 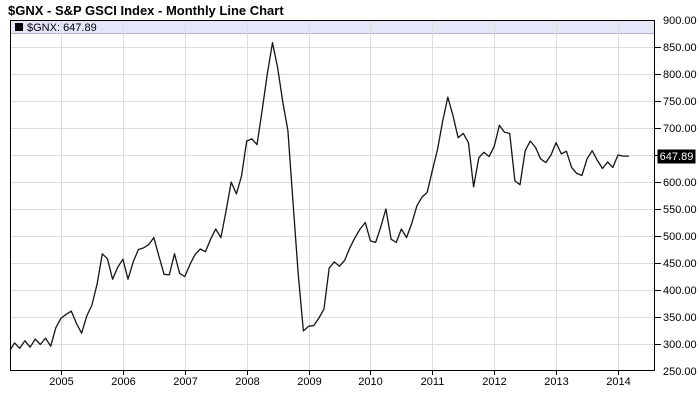 What do you see at coordinates (494, 382) in the screenshot?
I see `x-axis-label: 2012` at bounding box center [494, 382].